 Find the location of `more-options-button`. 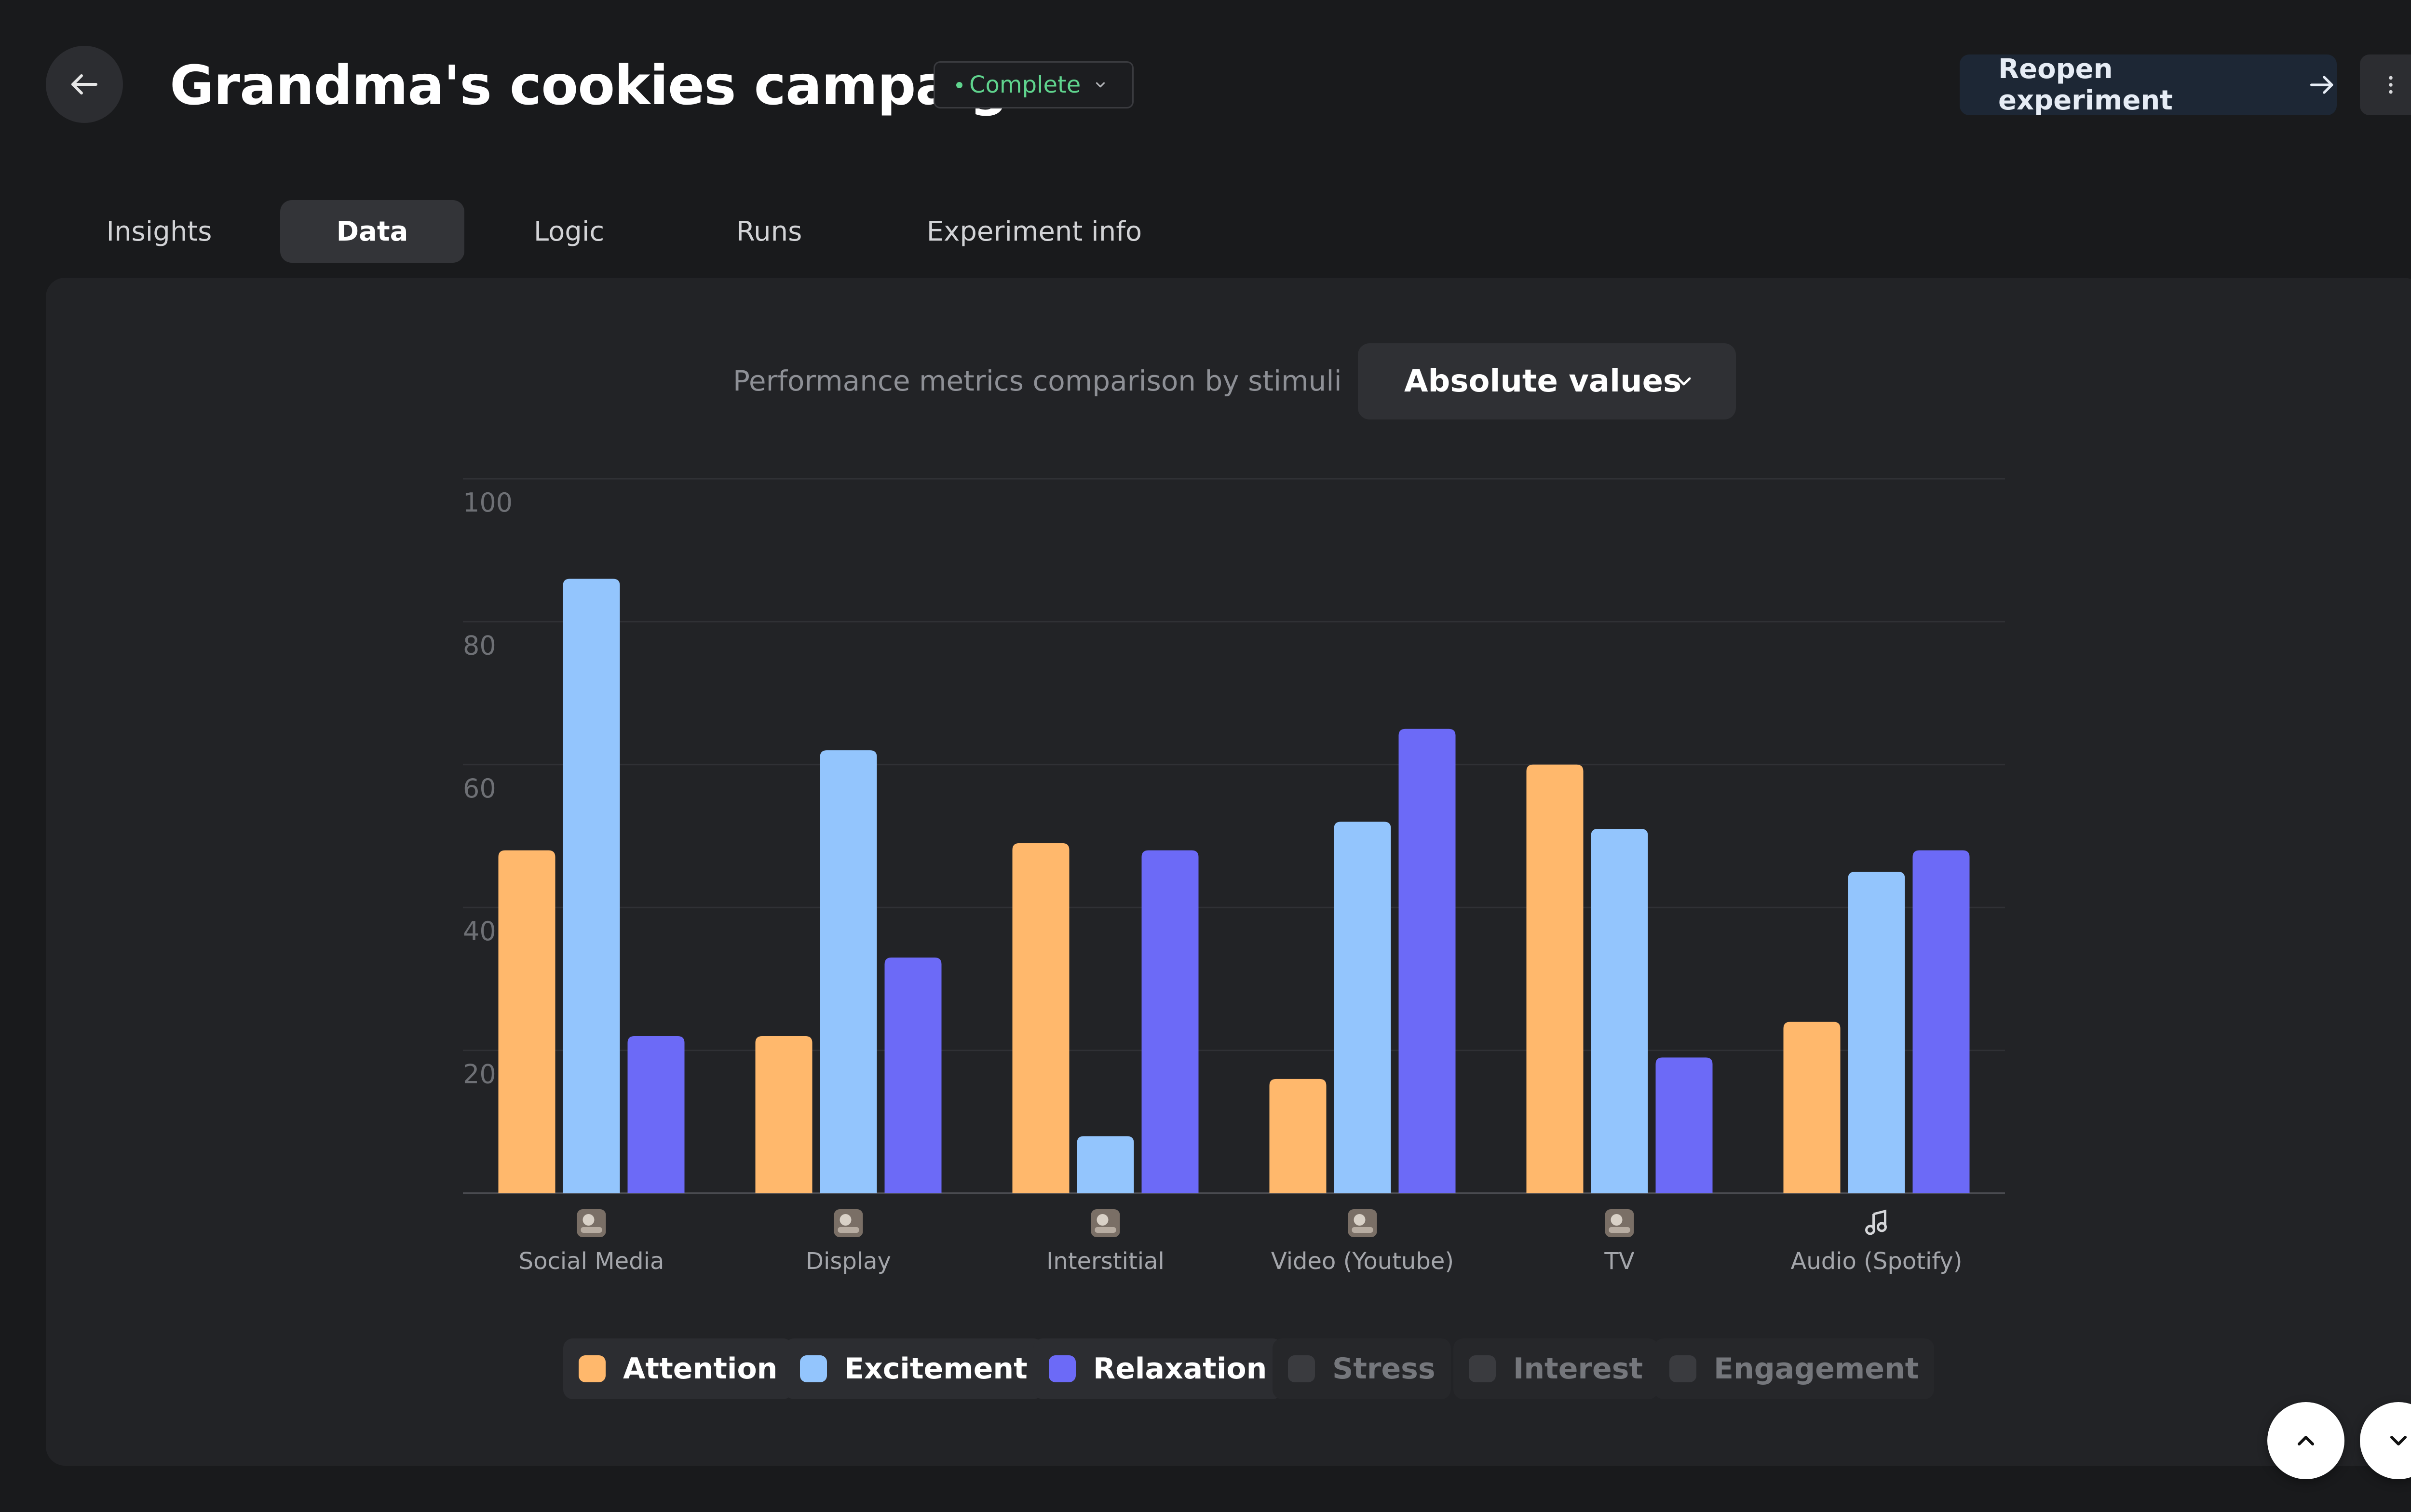

more-options-button is located at coordinates (2386, 84).